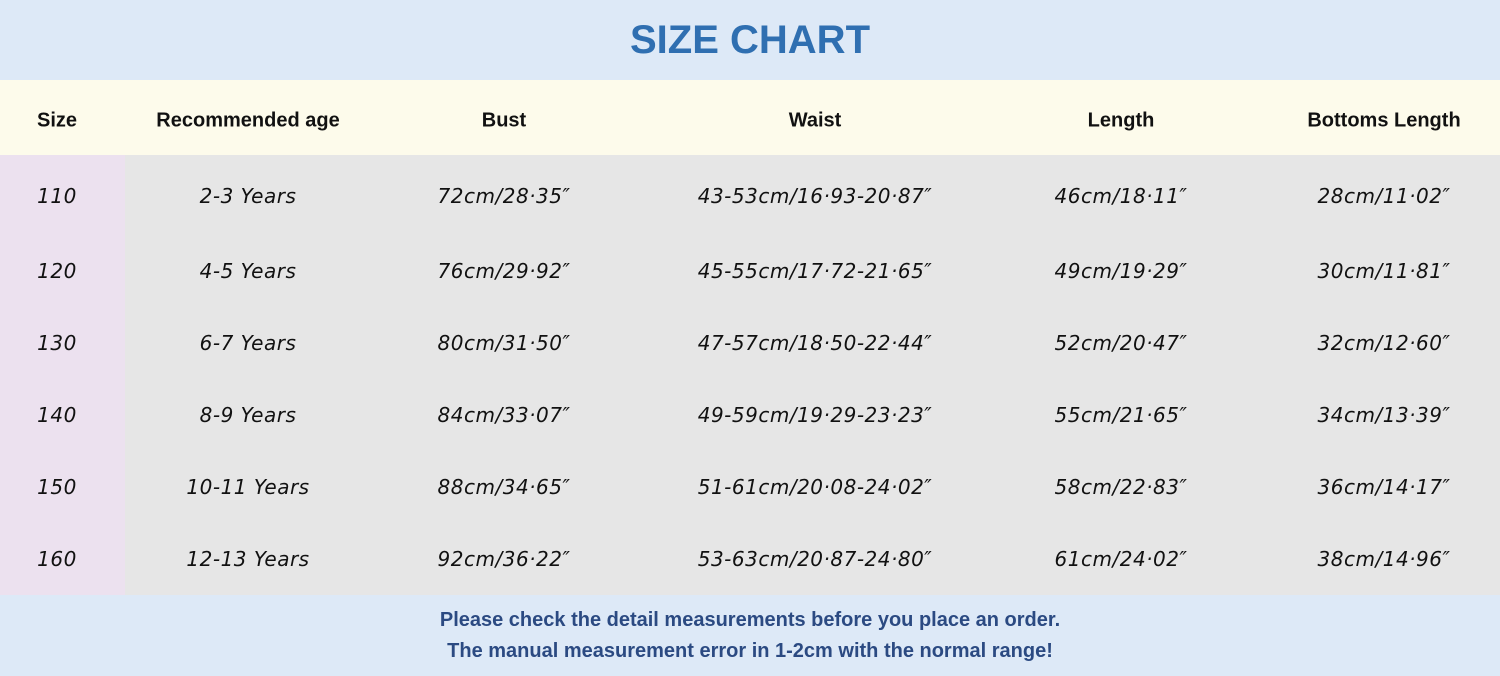  Describe the element at coordinates (815, 343) in the screenshot. I see `cell-waist: 47-57cm/18·50-22·44″` at that location.